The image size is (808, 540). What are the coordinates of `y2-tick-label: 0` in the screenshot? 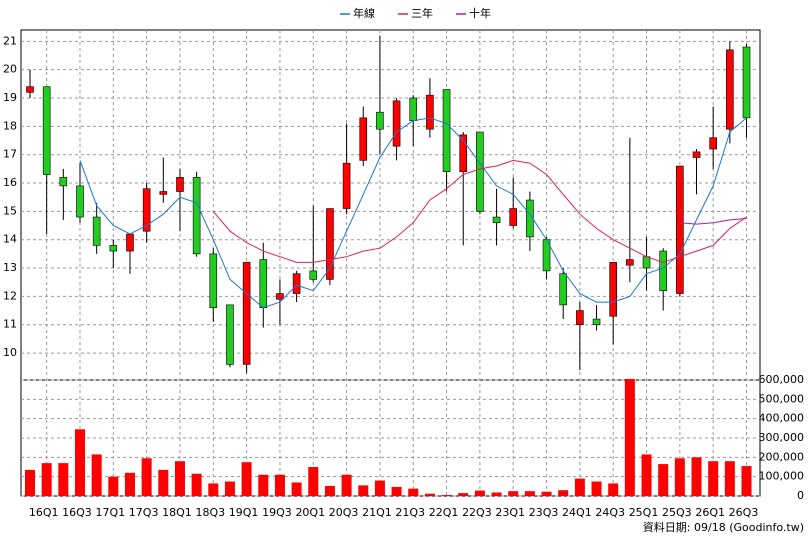 It's located at (800, 495).